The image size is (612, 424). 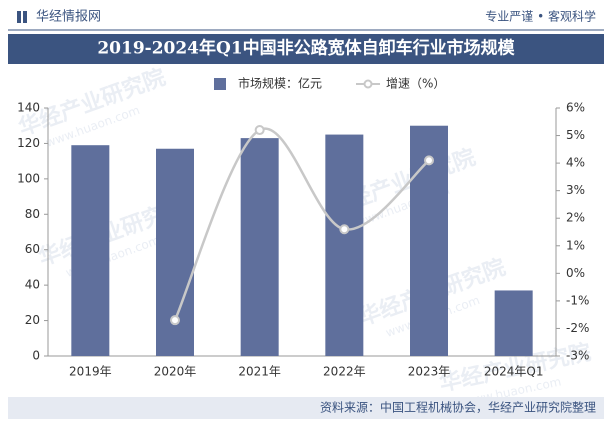 What do you see at coordinates (575, 163) in the screenshot?
I see `y2-tick-label: 4%` at bounding box center [575, 163].